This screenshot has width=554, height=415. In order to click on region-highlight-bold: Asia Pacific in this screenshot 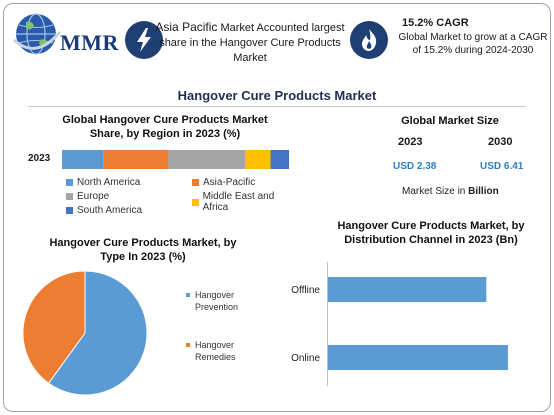, I will do `click(186, 27)`.